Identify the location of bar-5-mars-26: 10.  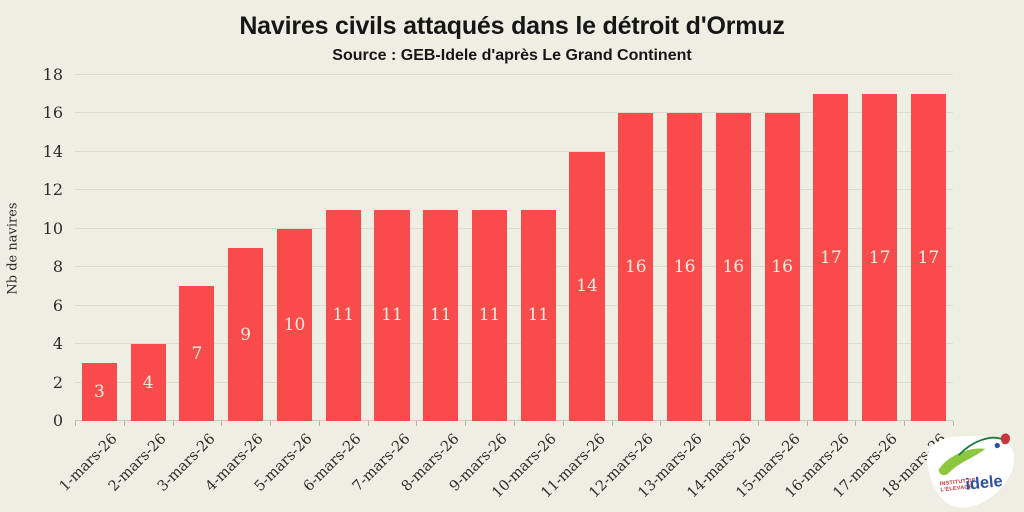
(294, 324).